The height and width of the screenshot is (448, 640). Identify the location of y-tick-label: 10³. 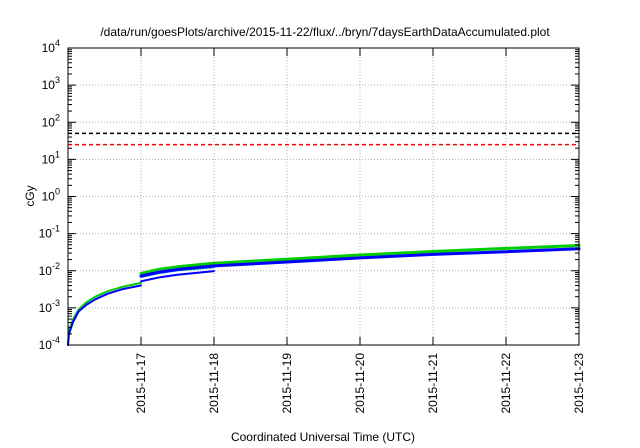
(51, 83).